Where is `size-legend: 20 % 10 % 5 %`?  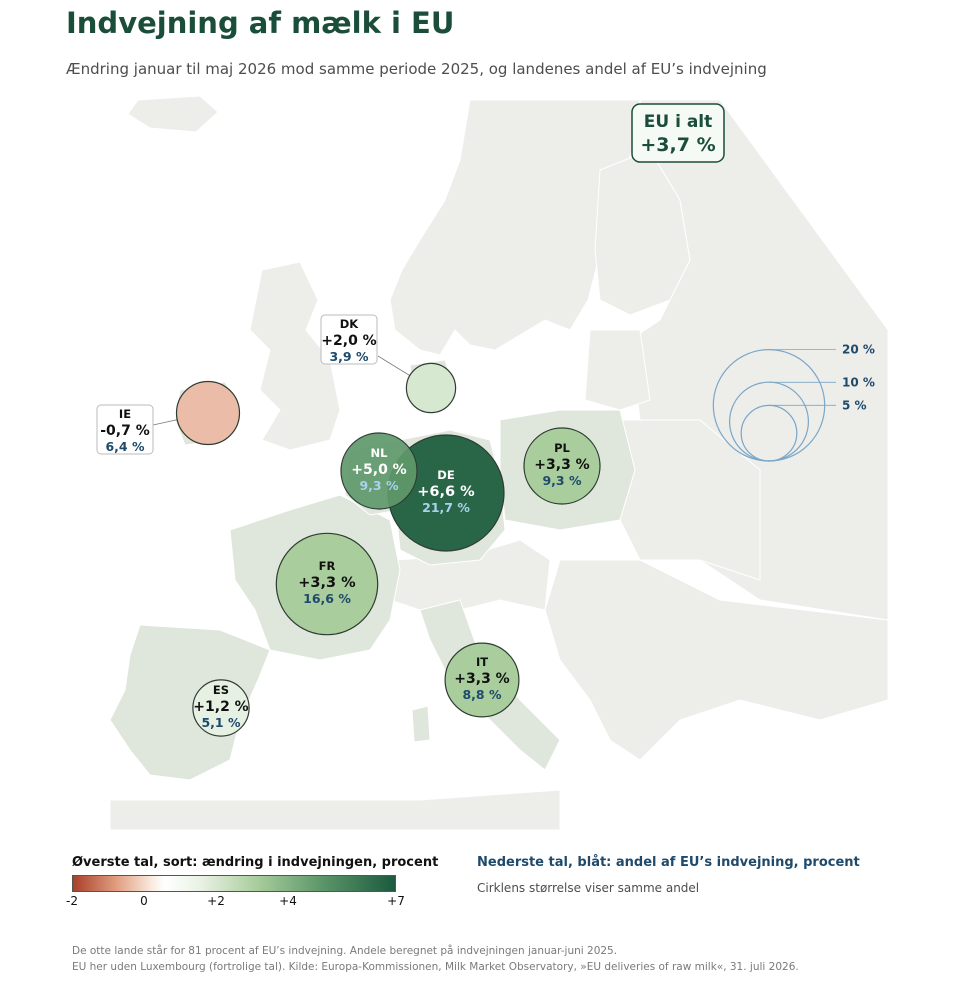
size-legend: 20 % 10 % 5 % is located at coordinates (793, 402).